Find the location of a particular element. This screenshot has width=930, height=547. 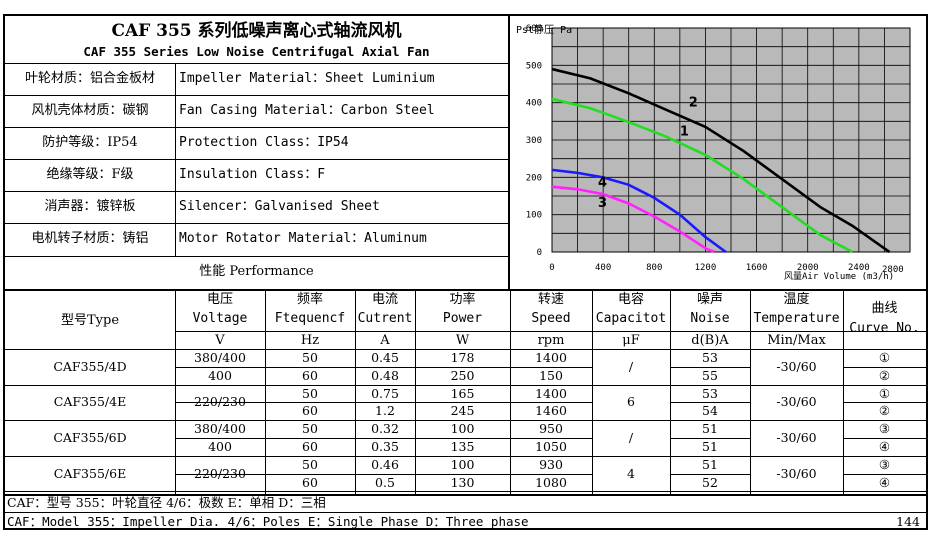

series-label-2: 2 is located at coordinates (693, 102).